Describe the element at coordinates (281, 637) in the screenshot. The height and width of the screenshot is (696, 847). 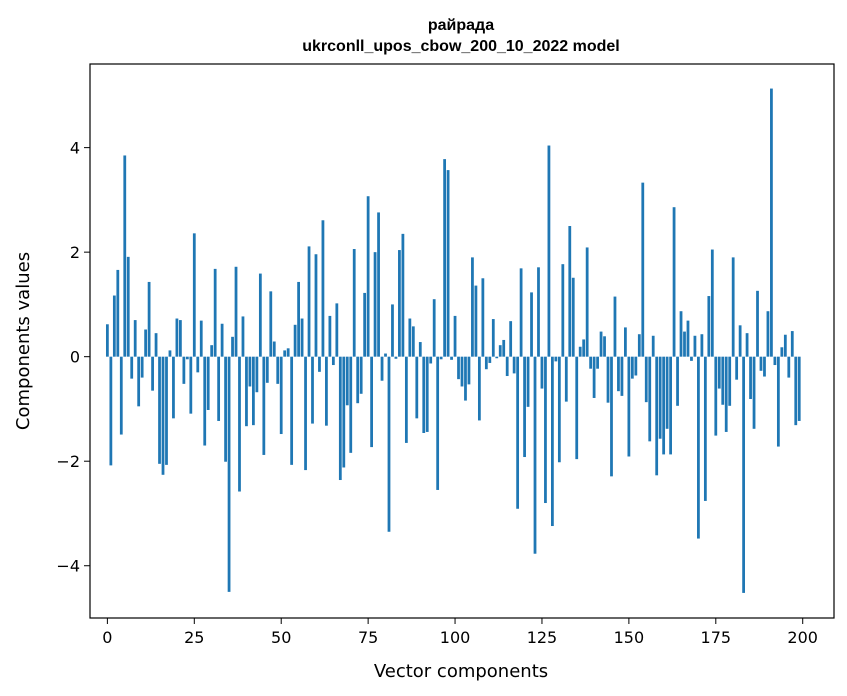
I see `x-tick-label: 50` at that location.